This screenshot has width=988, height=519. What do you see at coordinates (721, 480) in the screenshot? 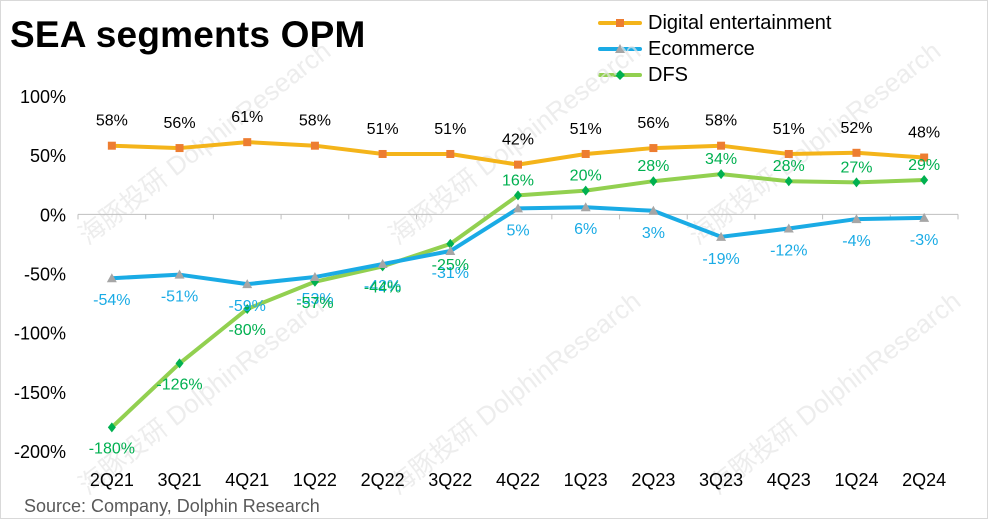
I see `x-tick-label: 3Q23` at bounding box center [721, 480].